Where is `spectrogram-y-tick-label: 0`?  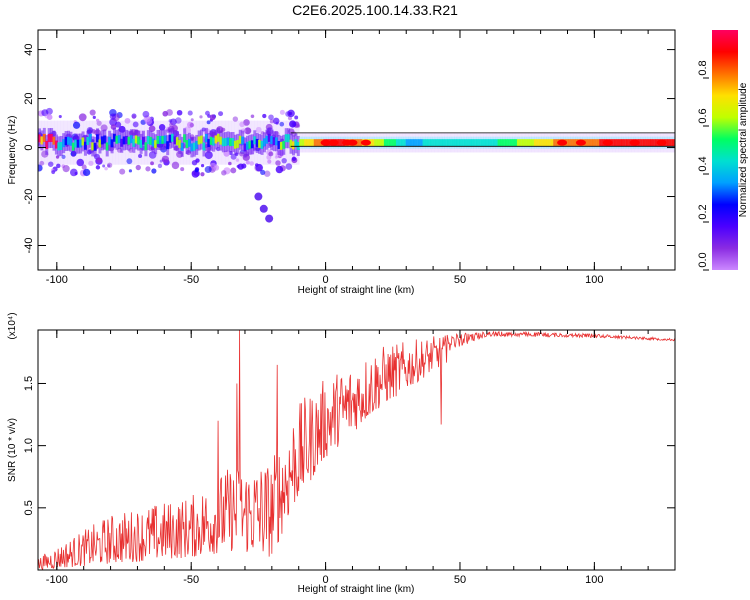
spectrogram-y-tick-label: 0 is located at coordinates (29, 147).